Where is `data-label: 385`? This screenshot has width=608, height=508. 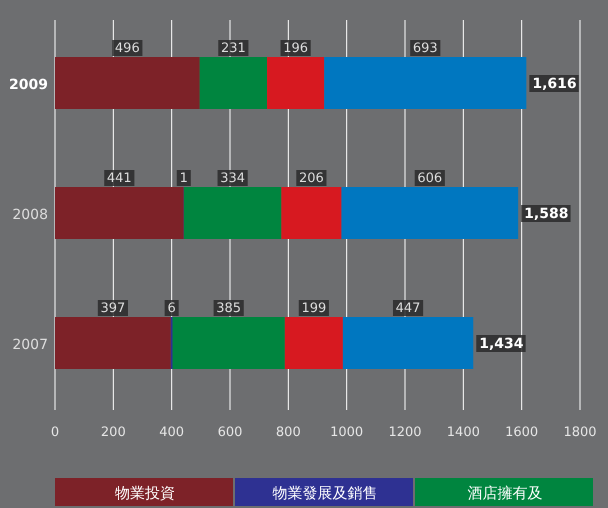 data-label: 385 is located at coordinates (229, 308).